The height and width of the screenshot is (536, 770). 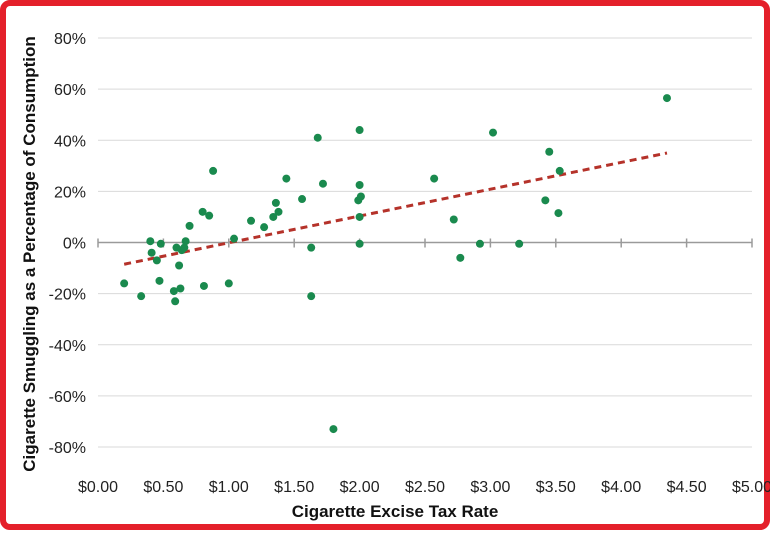 What do you see at coordinates (67, 346) in the screenshot?
I see `y-tick-label: -40%` at bounding box center [67, 346].